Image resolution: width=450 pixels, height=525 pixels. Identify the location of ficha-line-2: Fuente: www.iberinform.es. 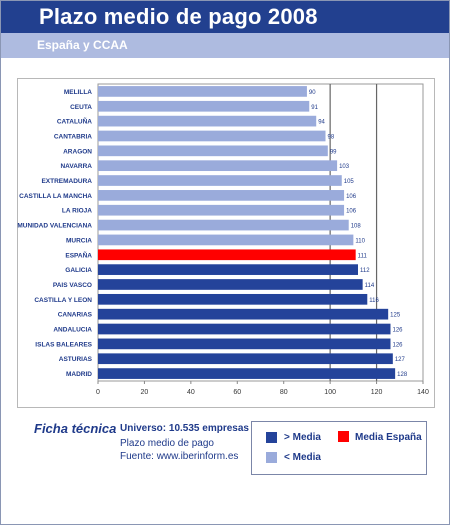
(179, 456).